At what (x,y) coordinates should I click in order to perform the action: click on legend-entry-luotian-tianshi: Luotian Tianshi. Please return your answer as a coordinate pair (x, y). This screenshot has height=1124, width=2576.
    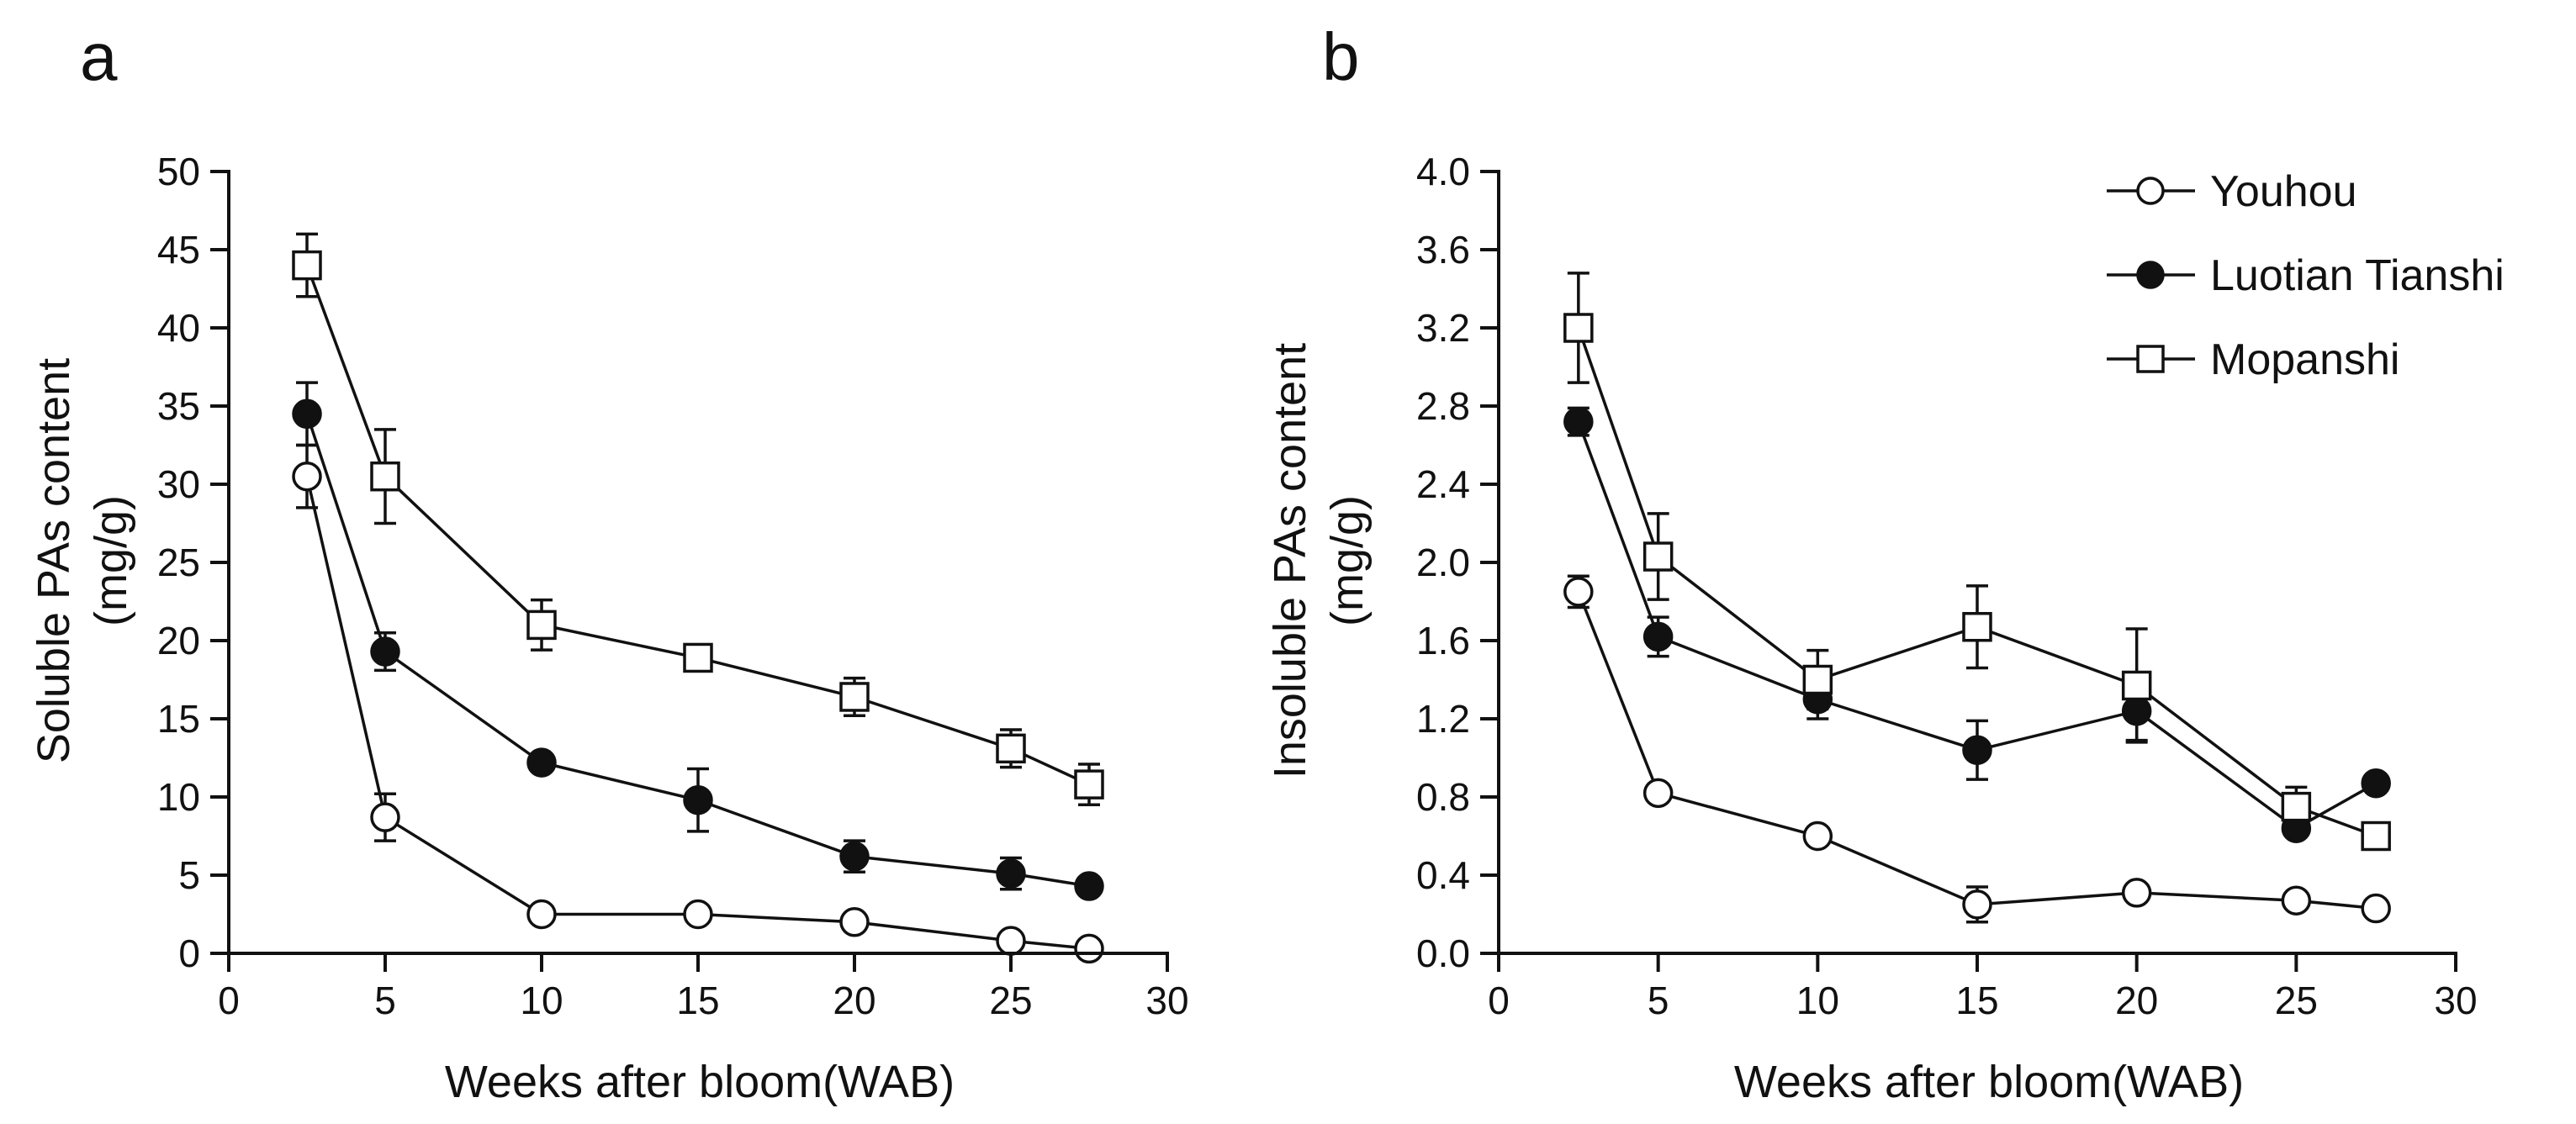
    Looking at the image, I should click on (2306, 275).